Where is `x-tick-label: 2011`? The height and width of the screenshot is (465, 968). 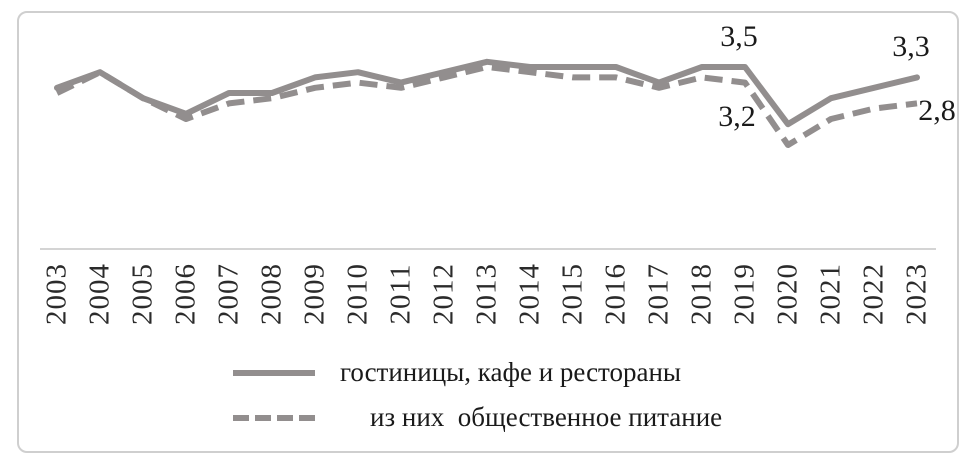 x-tick-label: 2011 is located at coordinates (400, 294).